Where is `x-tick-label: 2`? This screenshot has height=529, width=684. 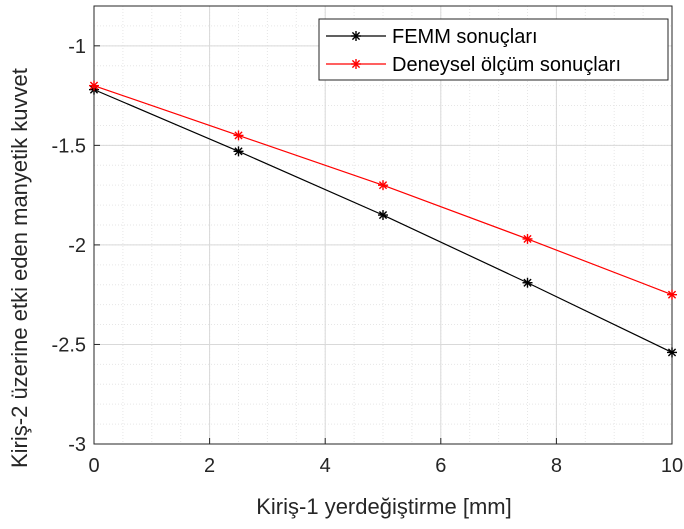
x-tick-label: 2 is located at coordinates (209, 466).